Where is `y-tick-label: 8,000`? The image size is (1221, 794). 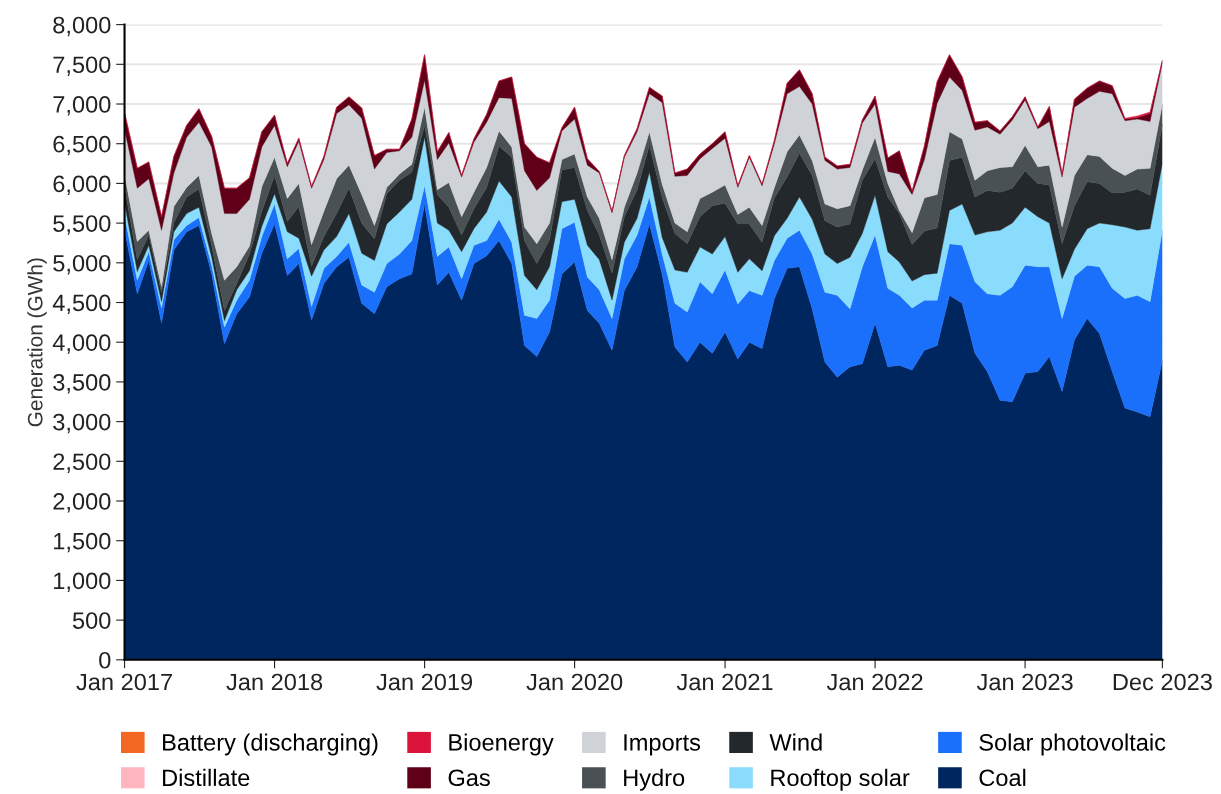
y-tick-label: 8,000 is located at coordinates (82, 26).